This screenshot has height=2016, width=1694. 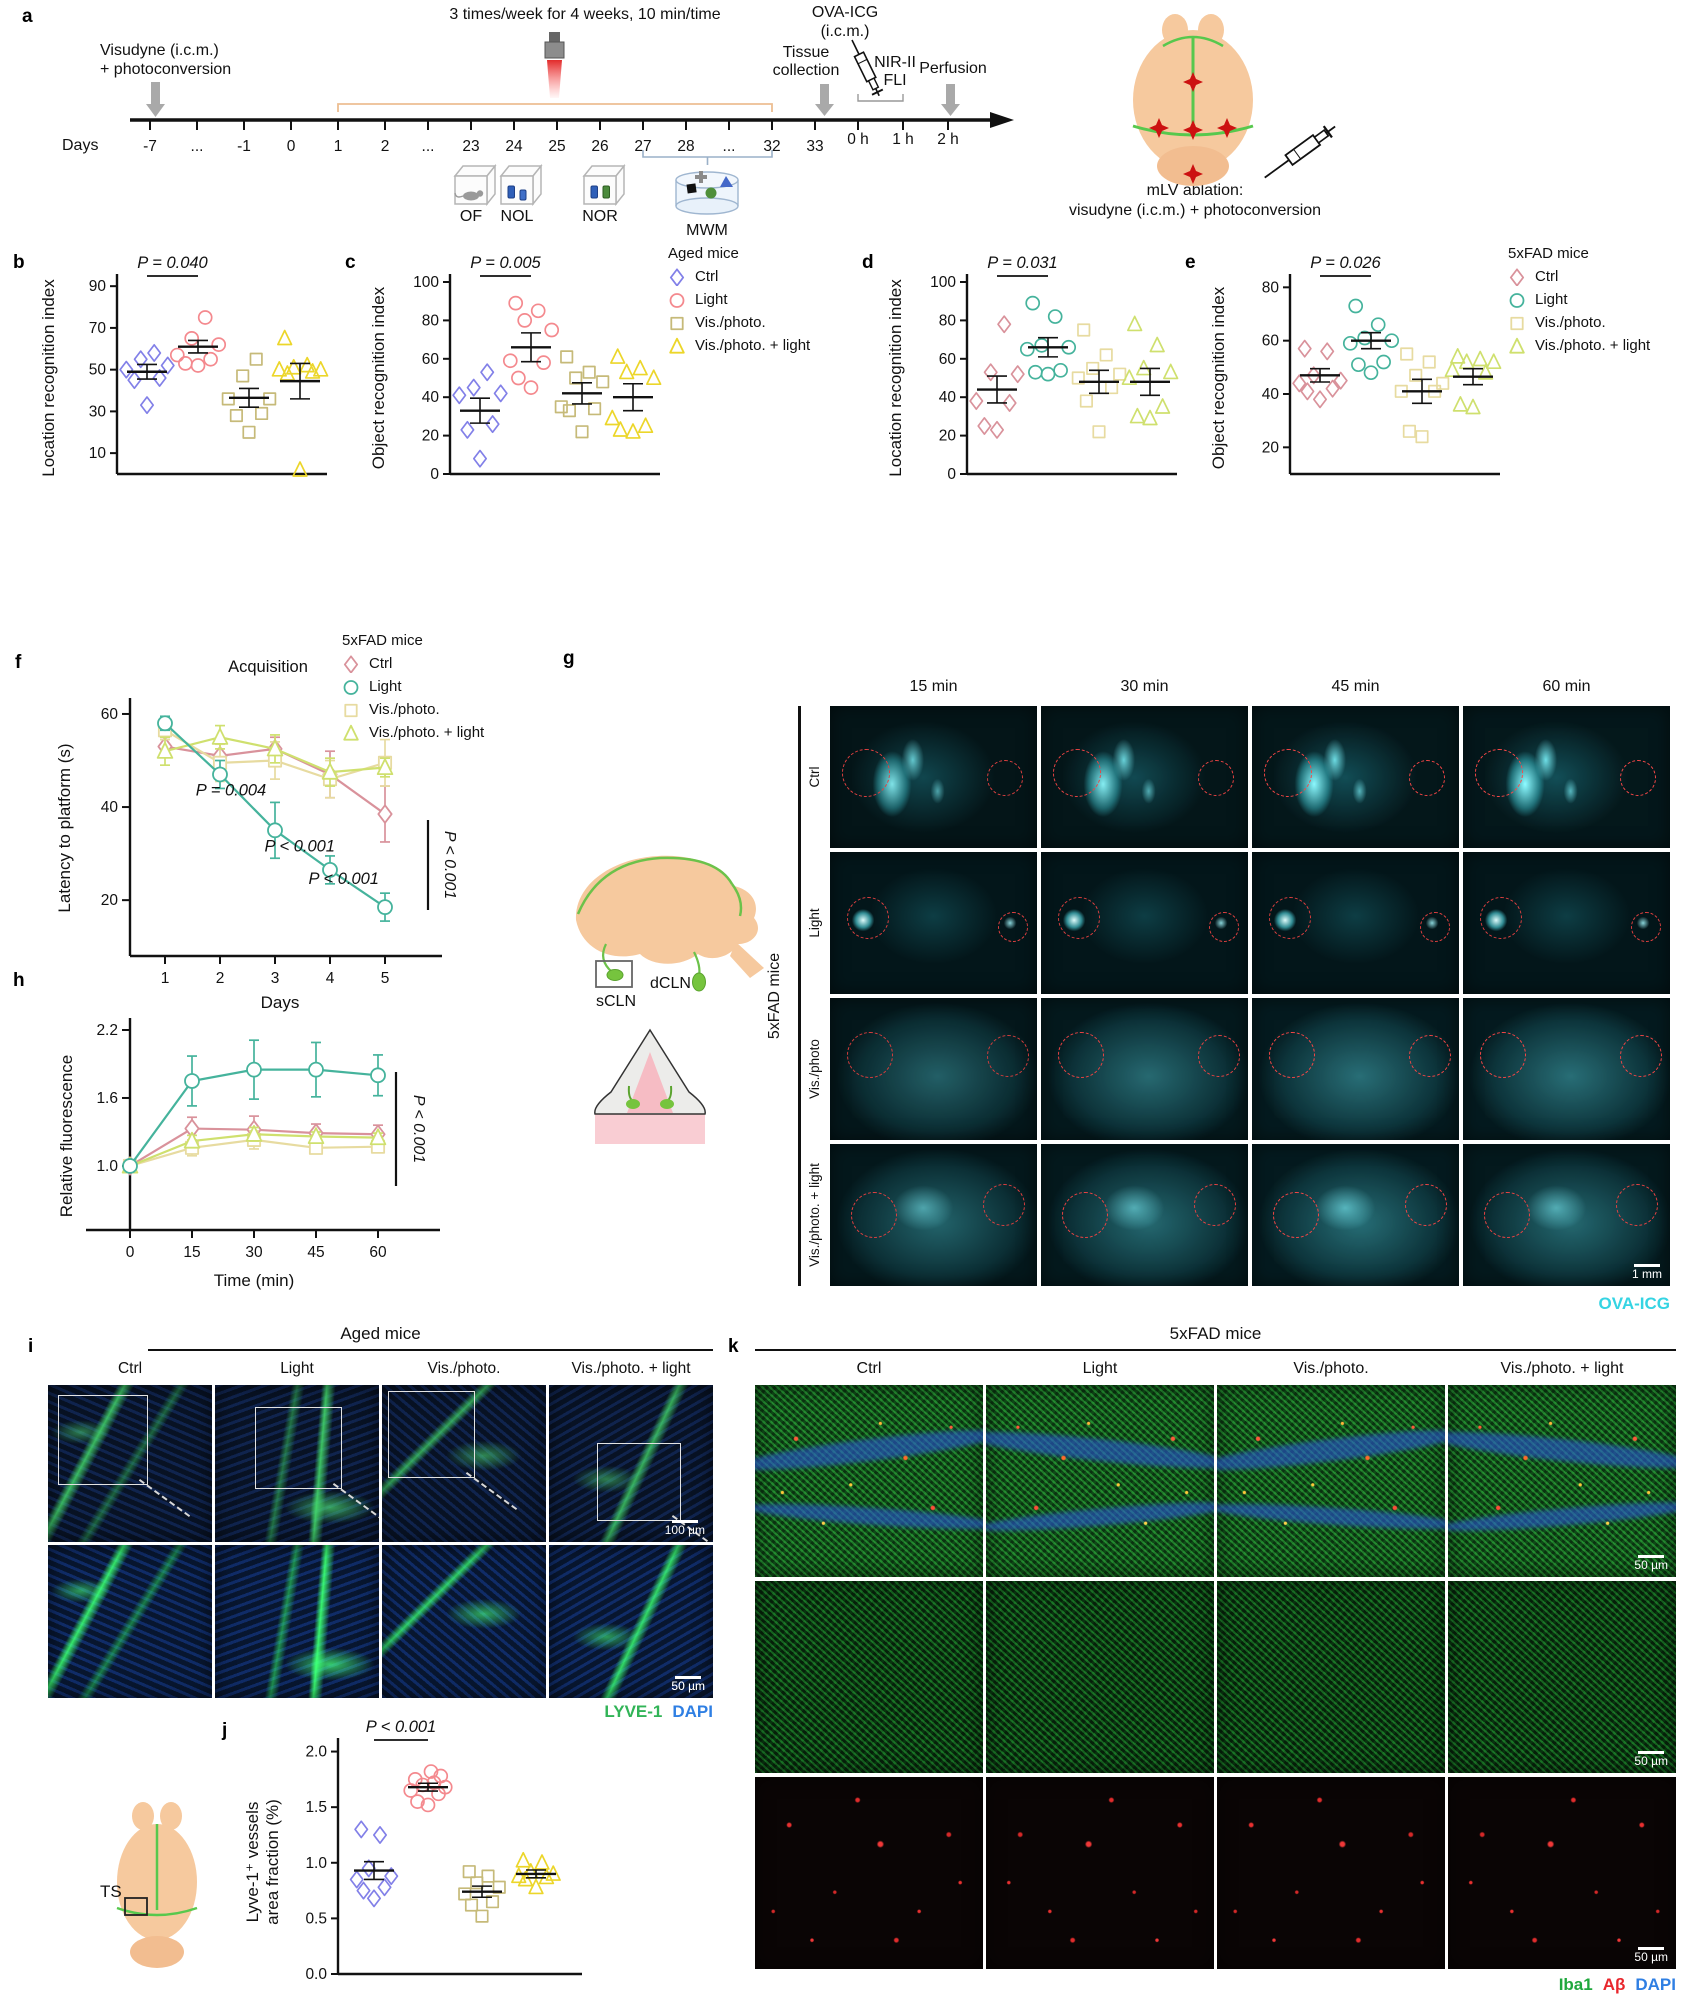 What do you see at coordinates (1100, 1873) in the screenshot?
I see `abeta-dots-overlay` at bounding box center [1100, 1873].